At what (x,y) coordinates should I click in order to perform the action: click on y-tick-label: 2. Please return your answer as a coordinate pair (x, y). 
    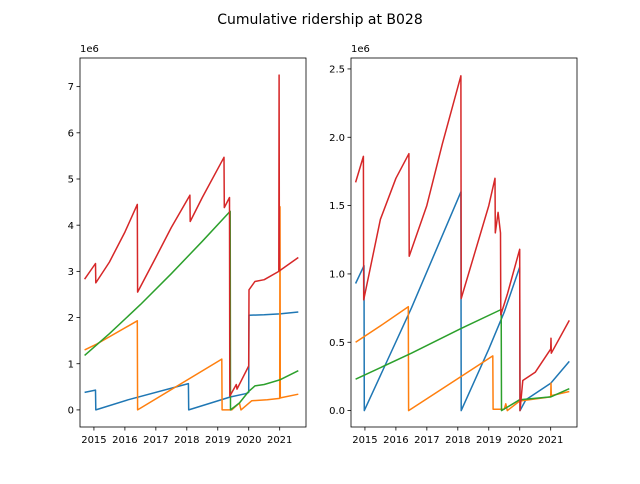
    Looking at the image, I should click on (71, 318).